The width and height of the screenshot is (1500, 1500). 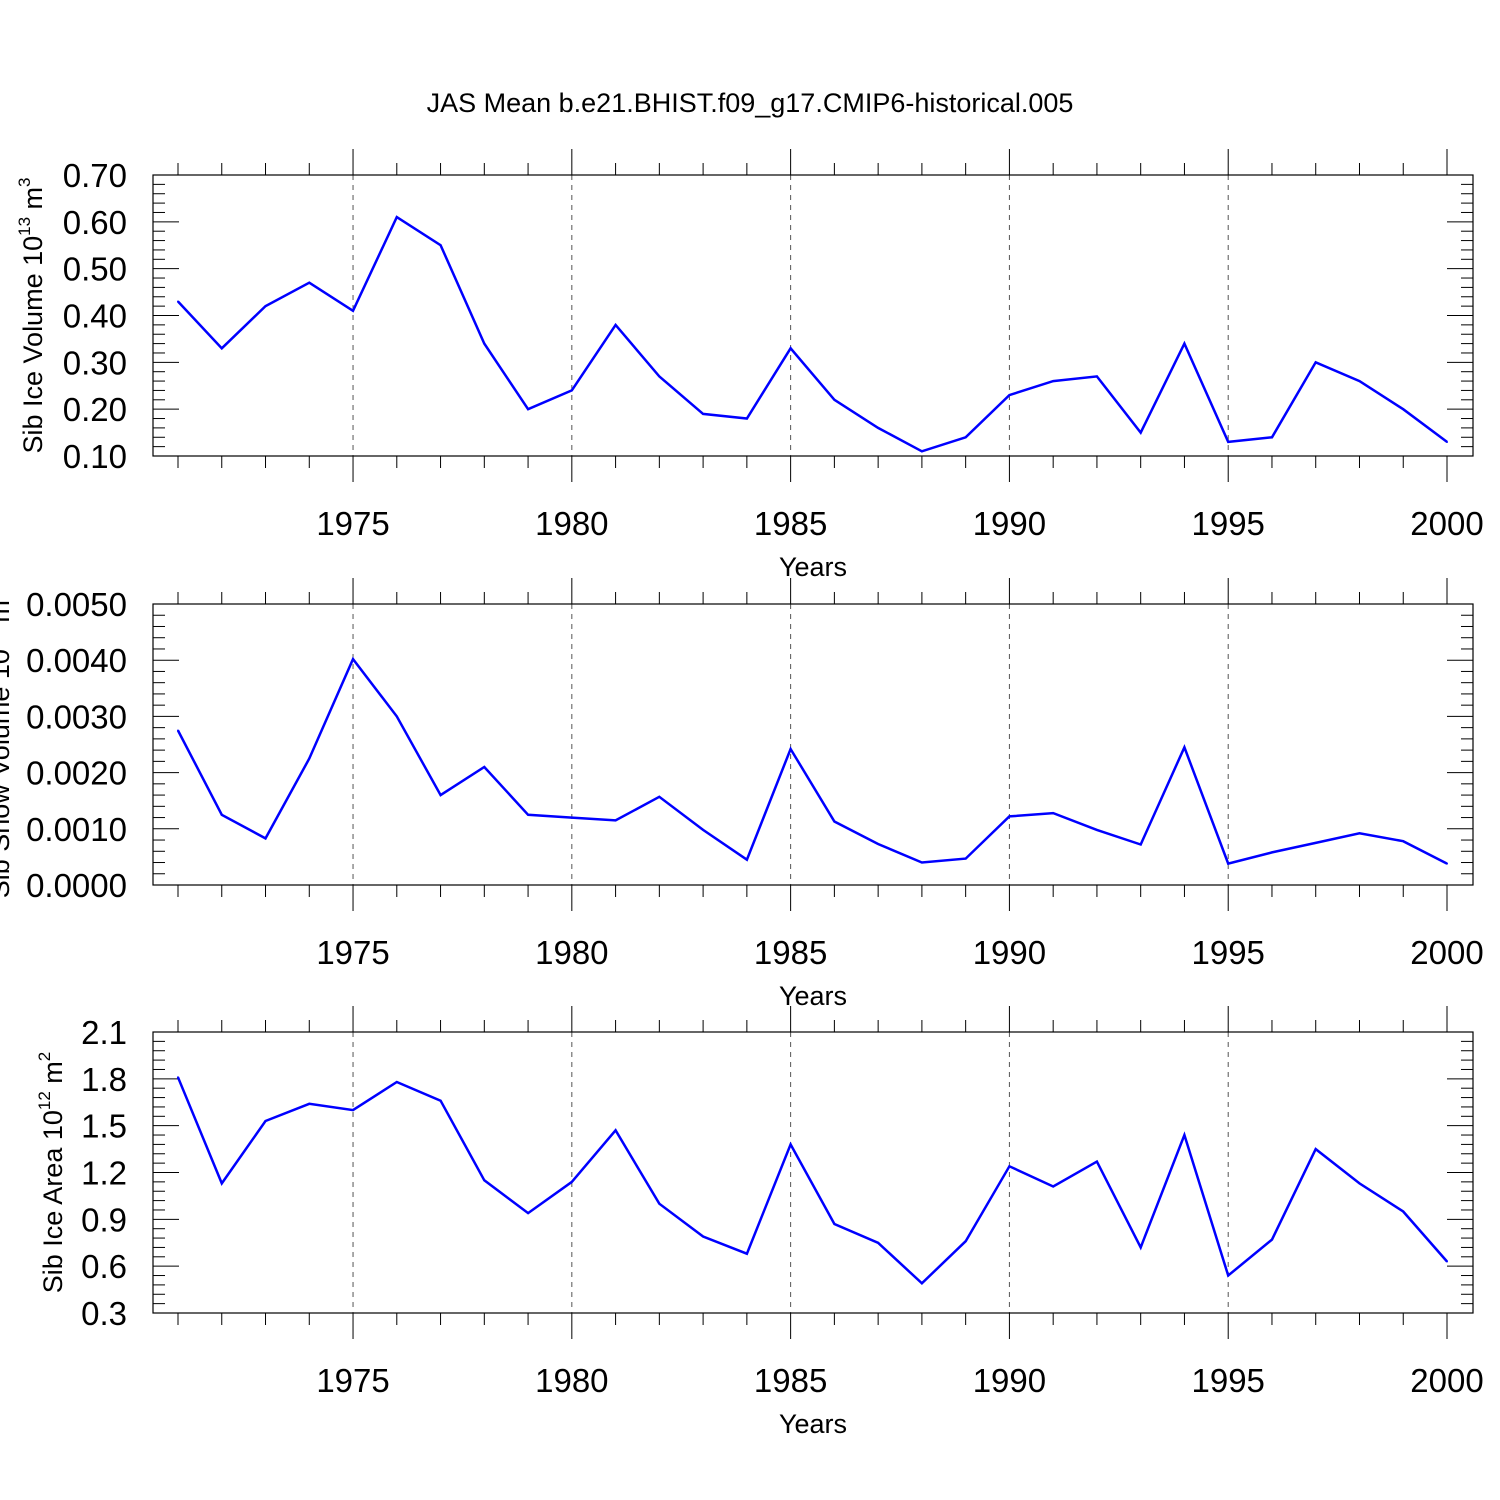 What do you see at coordinates (95, 456) in the screenshot?
I see `y-tick-label: 0.10` at bounding box center [95, 456].